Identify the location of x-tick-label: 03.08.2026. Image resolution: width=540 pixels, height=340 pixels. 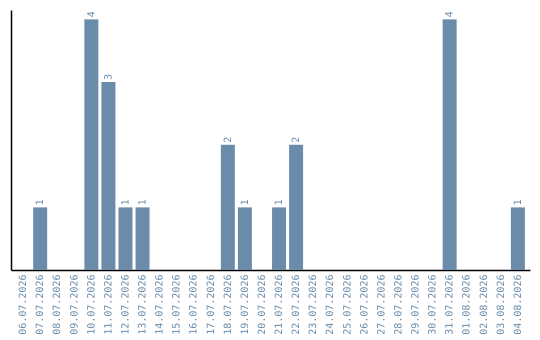
(501, 304).